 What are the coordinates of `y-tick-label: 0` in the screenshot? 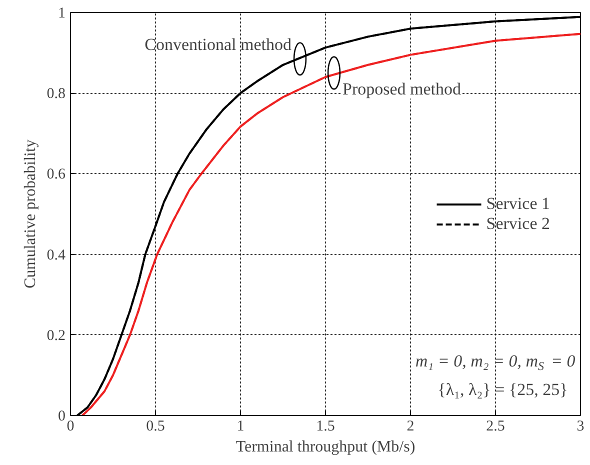 It's located at (62, 416).